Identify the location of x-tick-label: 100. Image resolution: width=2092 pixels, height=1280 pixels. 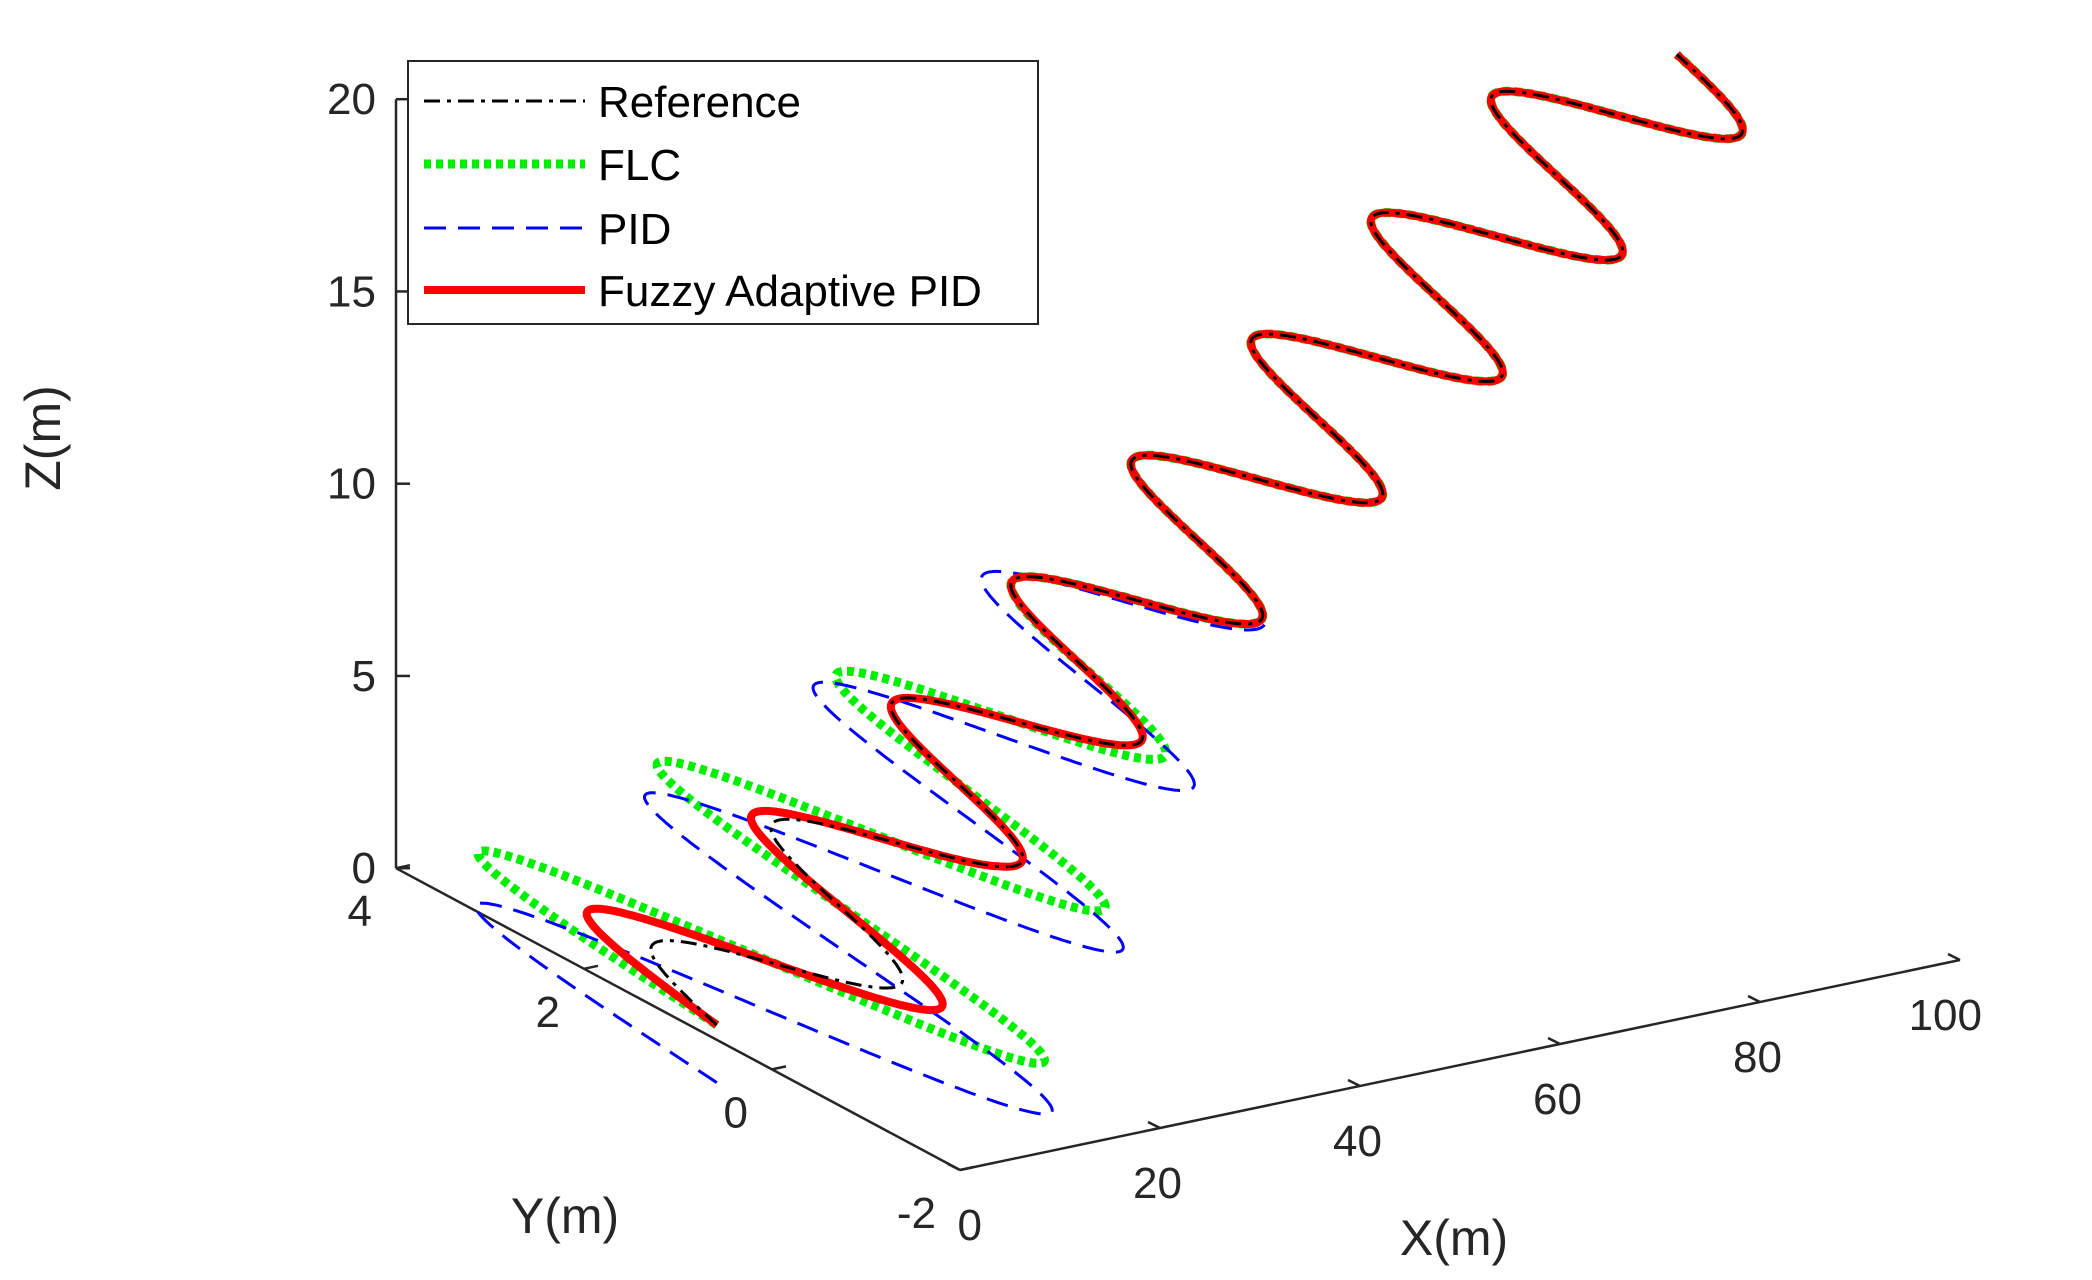
(1945, 1015).